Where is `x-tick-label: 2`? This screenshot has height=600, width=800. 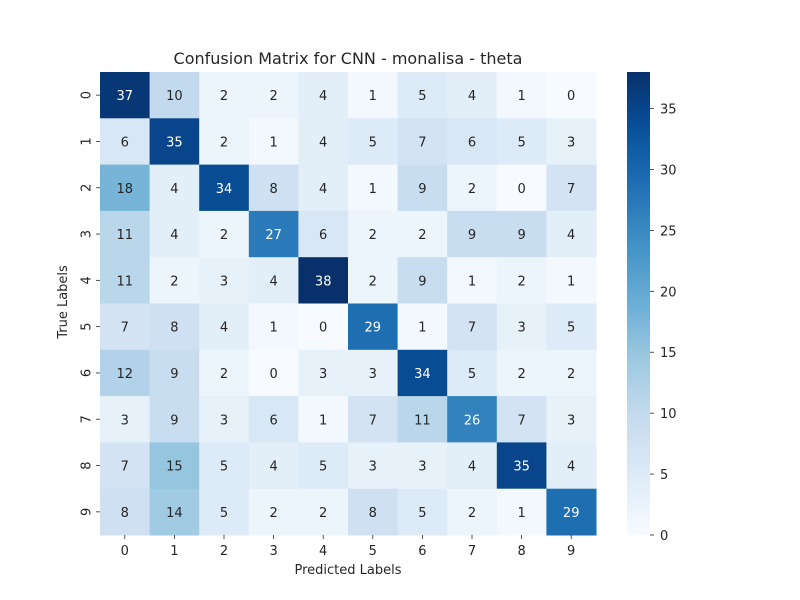 x-tick-label: 2 is located at coordinates (224, 551).